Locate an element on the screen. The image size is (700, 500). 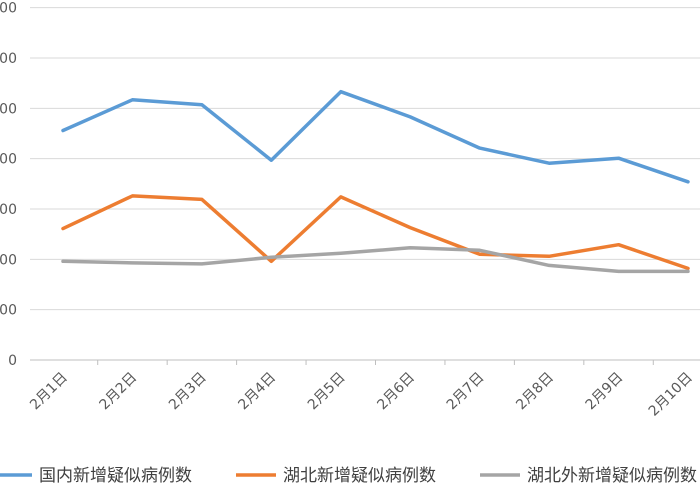
legend-label: 湖北新增疑似病例数 is located at coordinates (359, 476).